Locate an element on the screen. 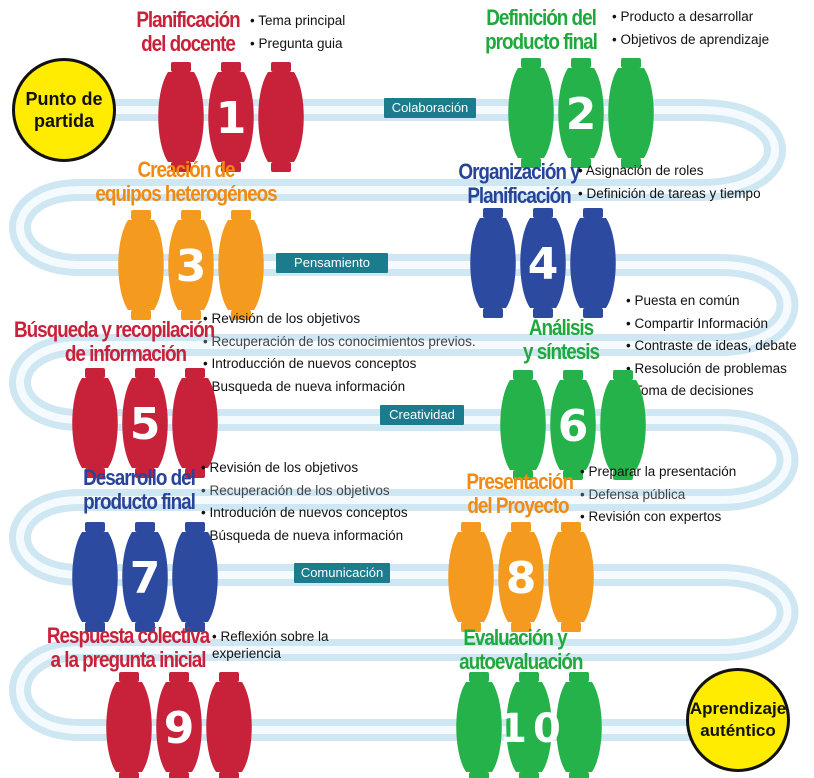 The height and width of the screenshot is (778, 814). step-9-number: 9 is located at coordinates (179, 728).